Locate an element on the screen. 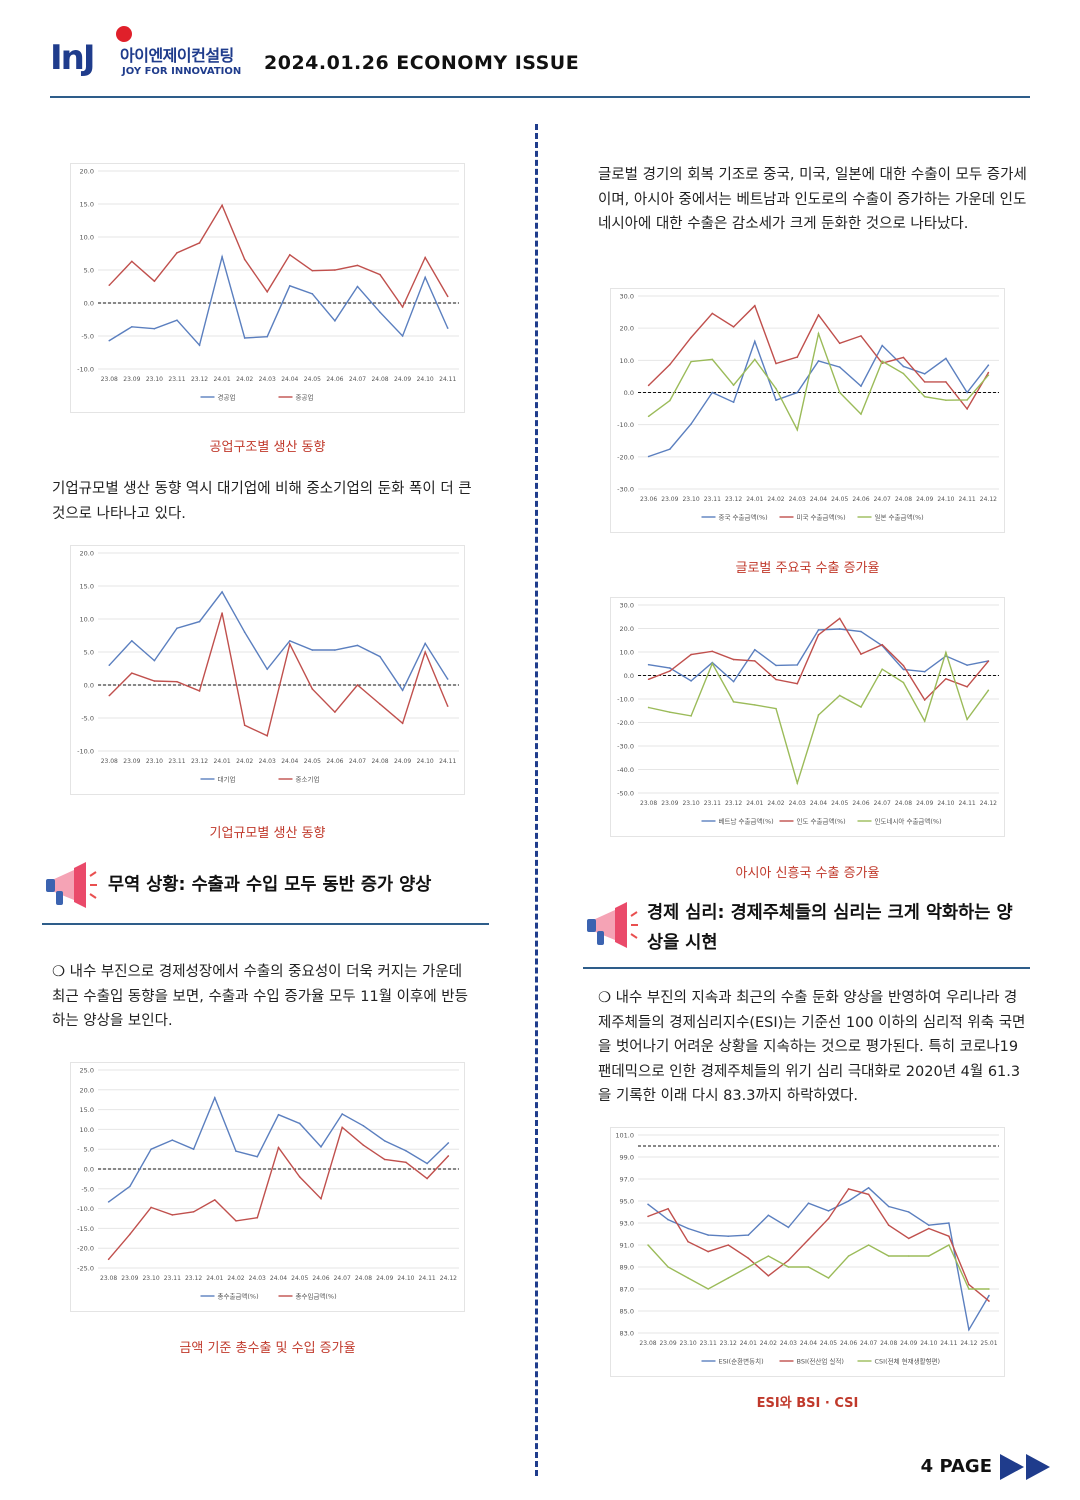 The height and width of the screenshot is (1500, 1080). y-tick-label: 20.0 is located at coordinates (627, 329).